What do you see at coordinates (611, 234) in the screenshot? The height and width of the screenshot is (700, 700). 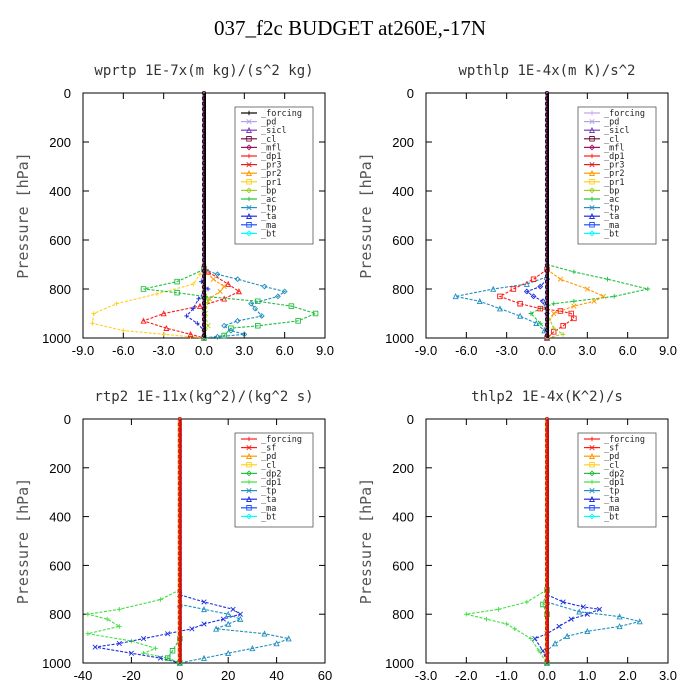 I see `legend-label: _bt` at bounding box center [611, 234].